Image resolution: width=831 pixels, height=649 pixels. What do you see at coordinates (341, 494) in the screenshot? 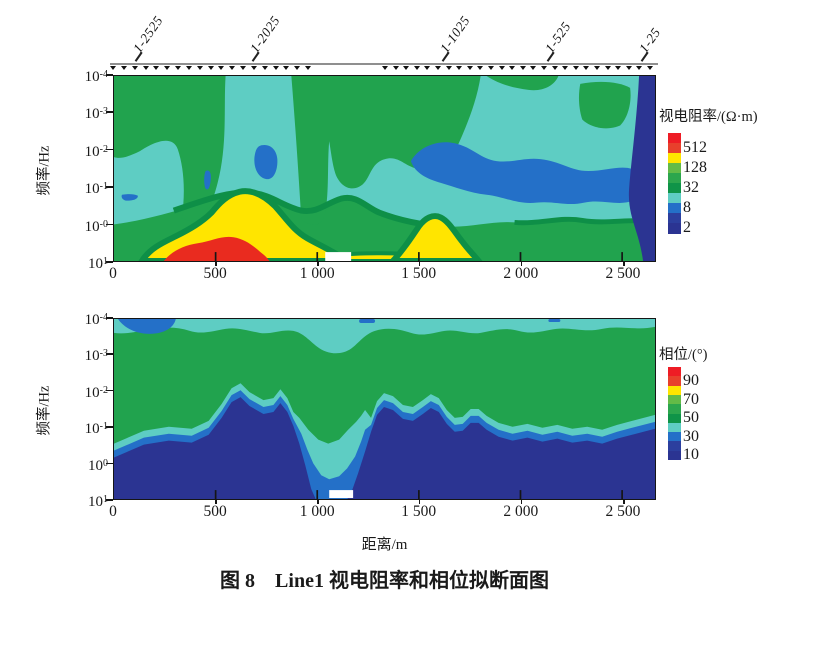
I see `data-gap-white` at bounding box center [341, 494].